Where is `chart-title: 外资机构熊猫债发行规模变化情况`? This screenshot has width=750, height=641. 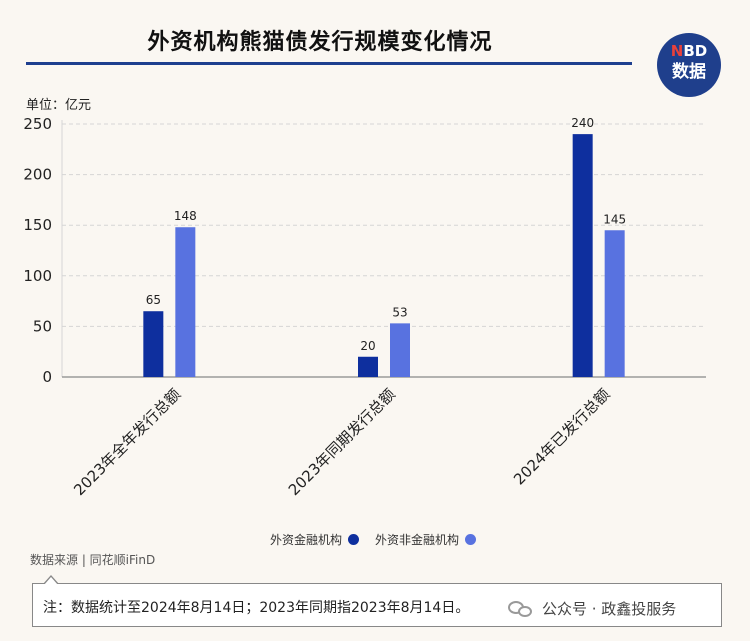
chart-title: 外资机构熊猫债发行规模变化情况 is located at coordinates (320, 42).